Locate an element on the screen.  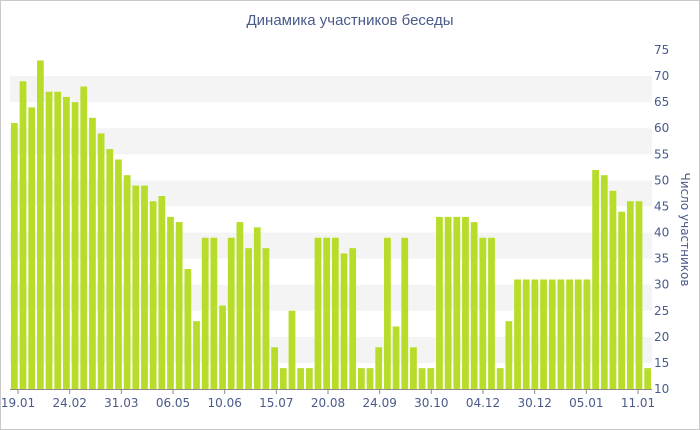
x-tick-label: 10.06 is located at coordinates (224, 403).